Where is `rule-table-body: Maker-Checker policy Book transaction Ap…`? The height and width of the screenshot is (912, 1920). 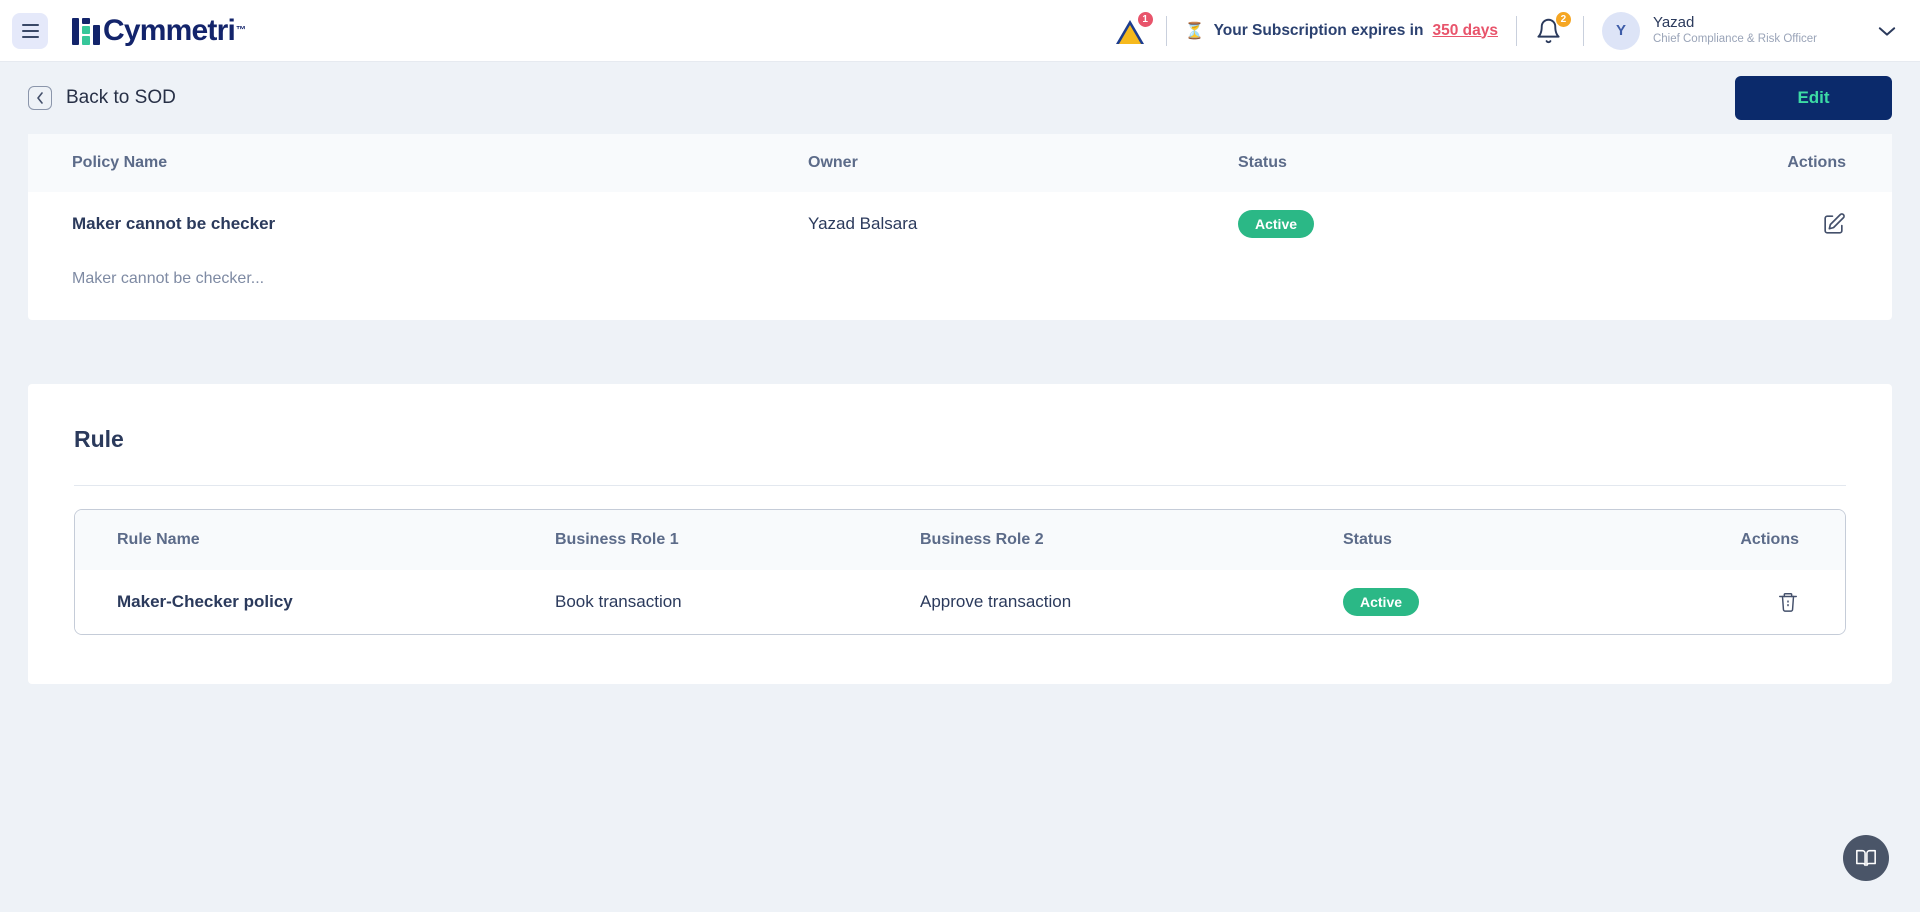 rule-table-body: Maker-Checker policy Book transaction Ap… is located at coordinates (960, 602).